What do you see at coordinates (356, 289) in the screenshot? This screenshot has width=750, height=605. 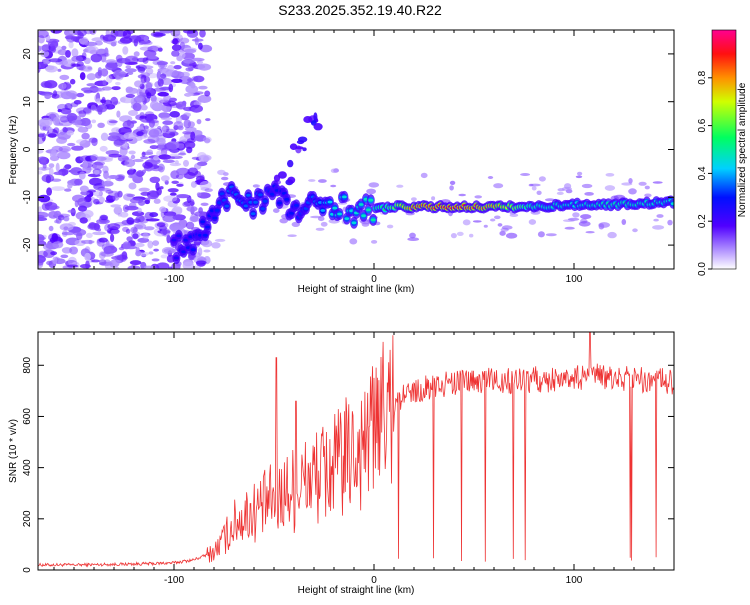 I see `spectrogram-x-axis-label: Height of straight line (km)` at bounding box center [356, 289].